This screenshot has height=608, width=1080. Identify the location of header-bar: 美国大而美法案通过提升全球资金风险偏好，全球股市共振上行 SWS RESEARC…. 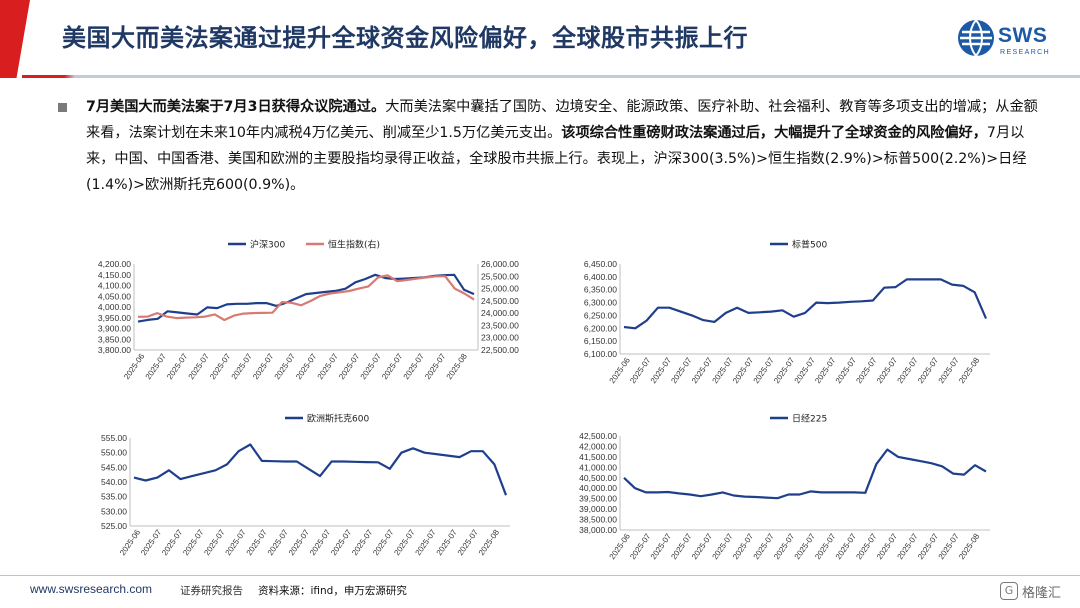
(540, 39).